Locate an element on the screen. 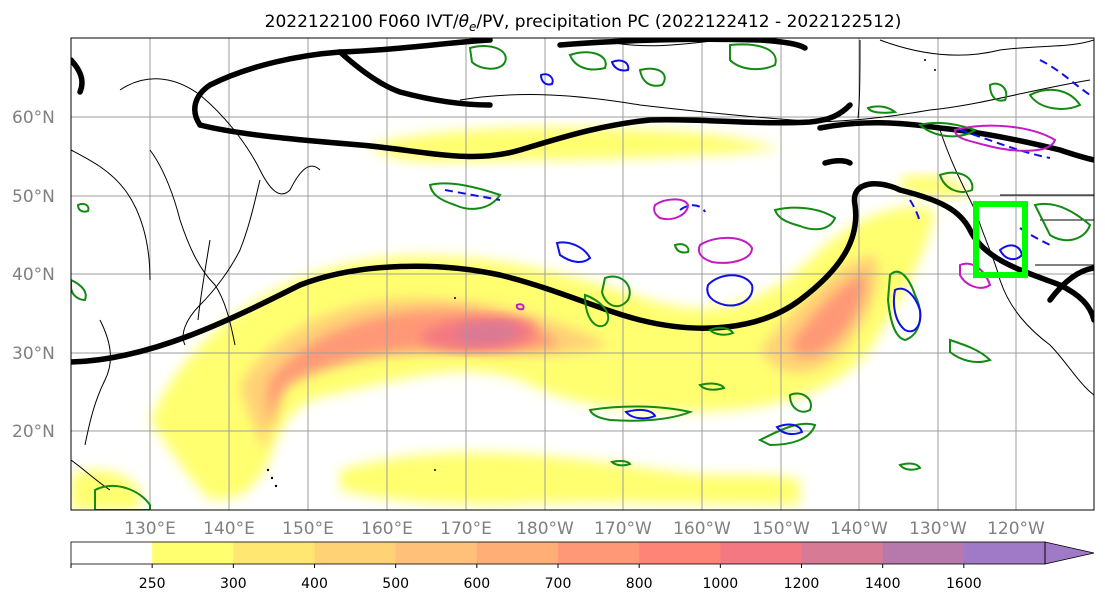  colorbar-swatches is located at coordinates (558, 553).